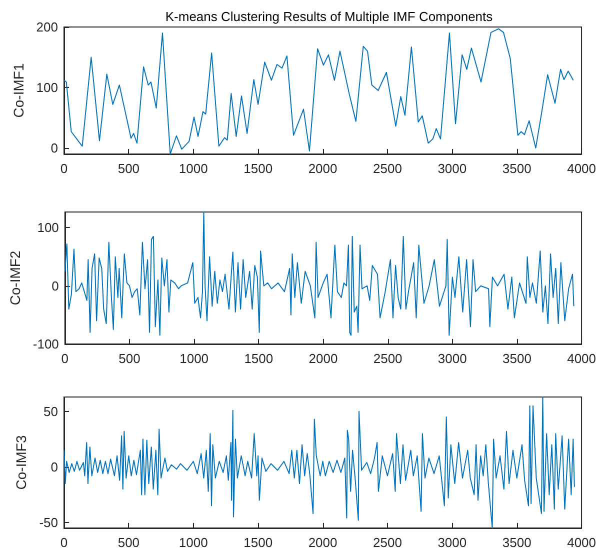  I want to click on y-tick-label: -100, so click(45, 344).